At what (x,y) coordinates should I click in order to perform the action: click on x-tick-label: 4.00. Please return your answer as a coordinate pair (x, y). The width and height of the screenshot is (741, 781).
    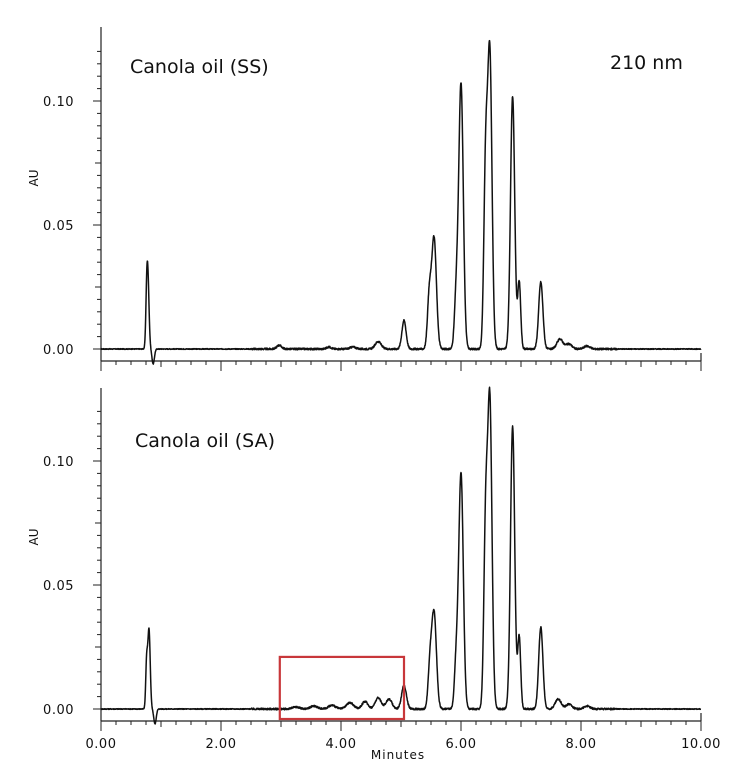
    Looking at the image, I should click on (341, 744).